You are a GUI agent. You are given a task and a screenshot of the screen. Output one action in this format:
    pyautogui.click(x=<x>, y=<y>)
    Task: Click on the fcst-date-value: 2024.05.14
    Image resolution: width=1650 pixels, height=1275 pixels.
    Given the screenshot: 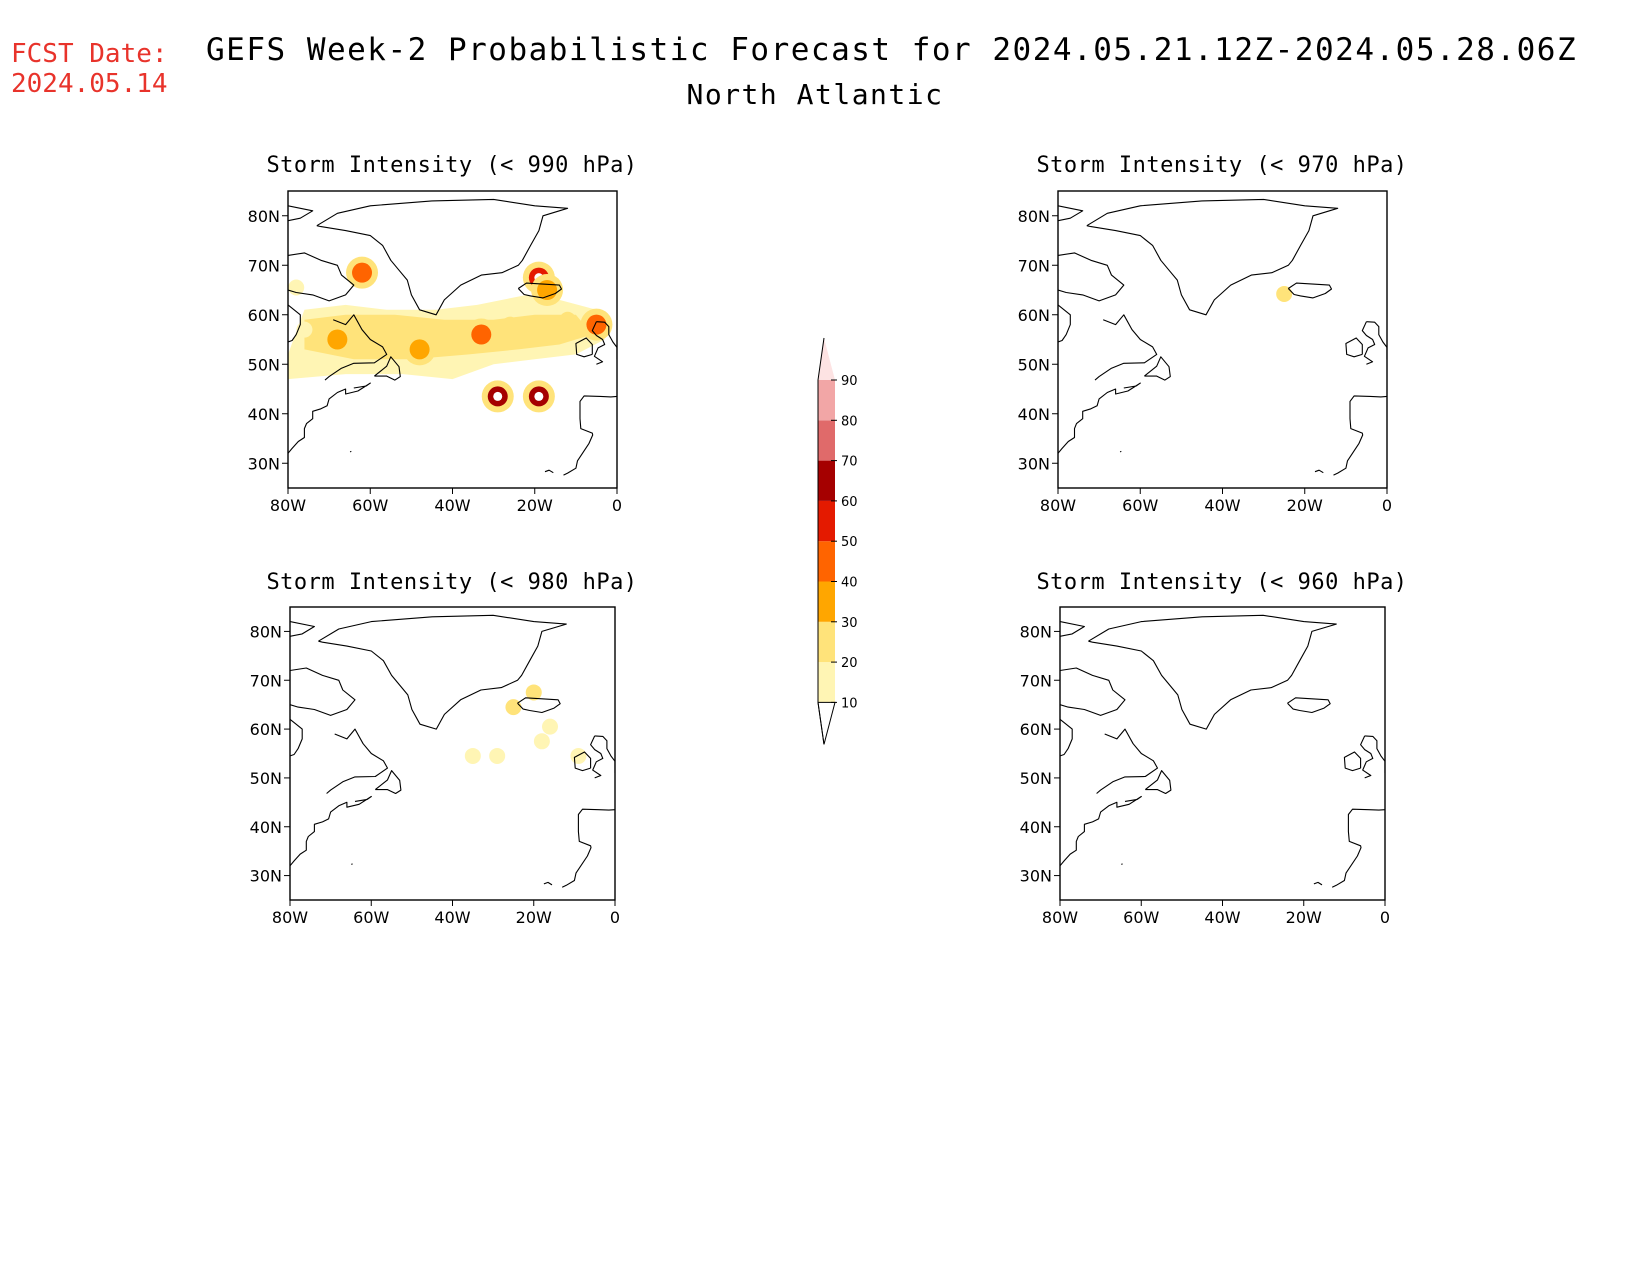 What is the action you would take?
    pyautogui.click(x=89, y=84)
    